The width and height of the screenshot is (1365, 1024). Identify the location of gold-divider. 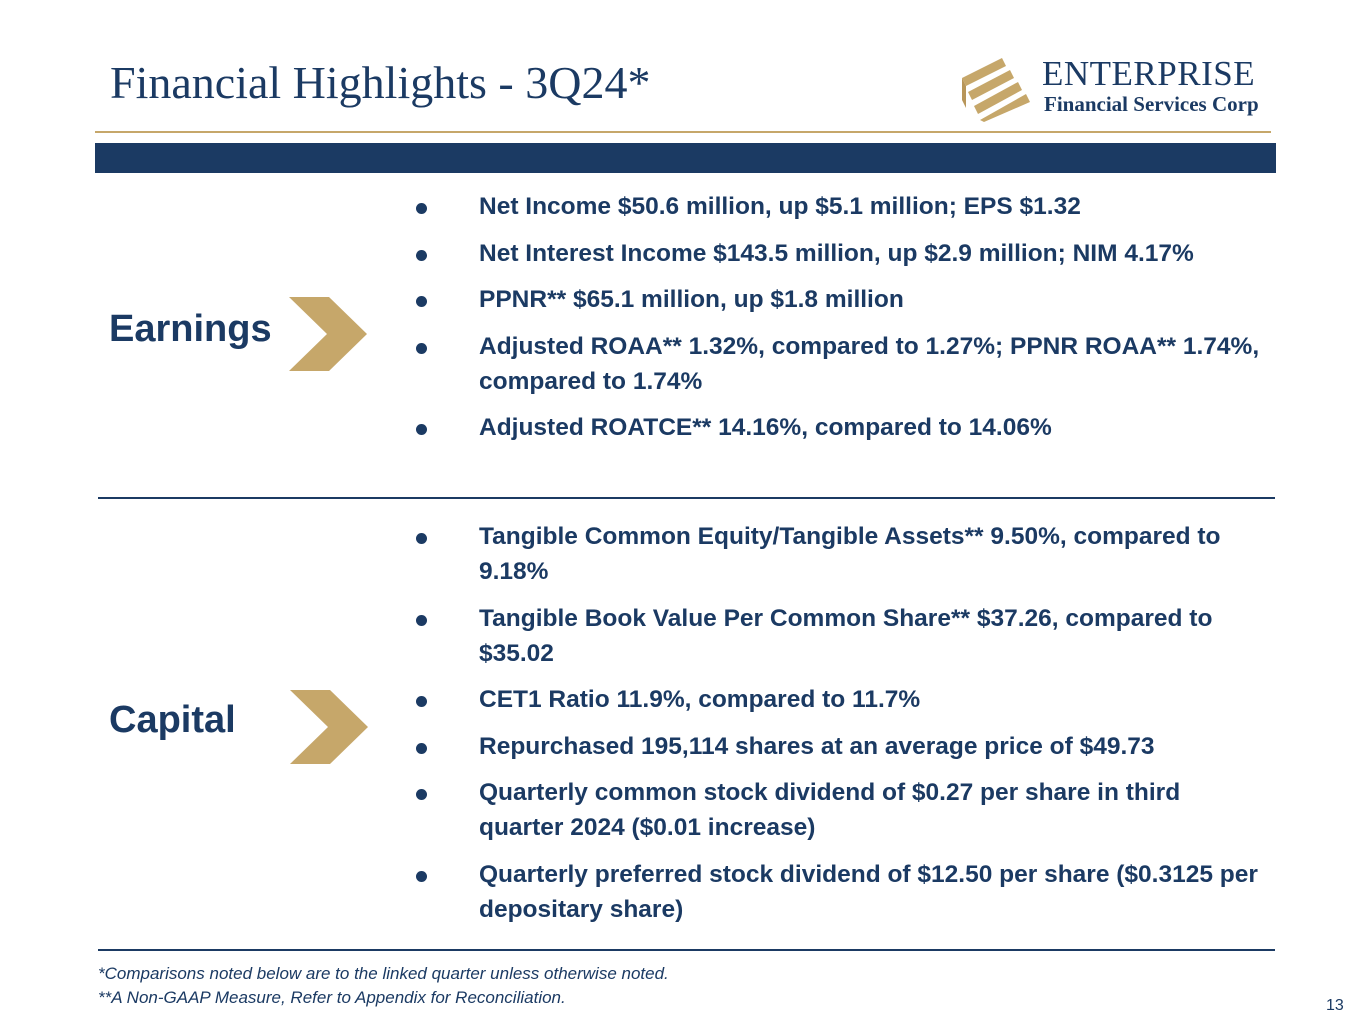
(683, 132).